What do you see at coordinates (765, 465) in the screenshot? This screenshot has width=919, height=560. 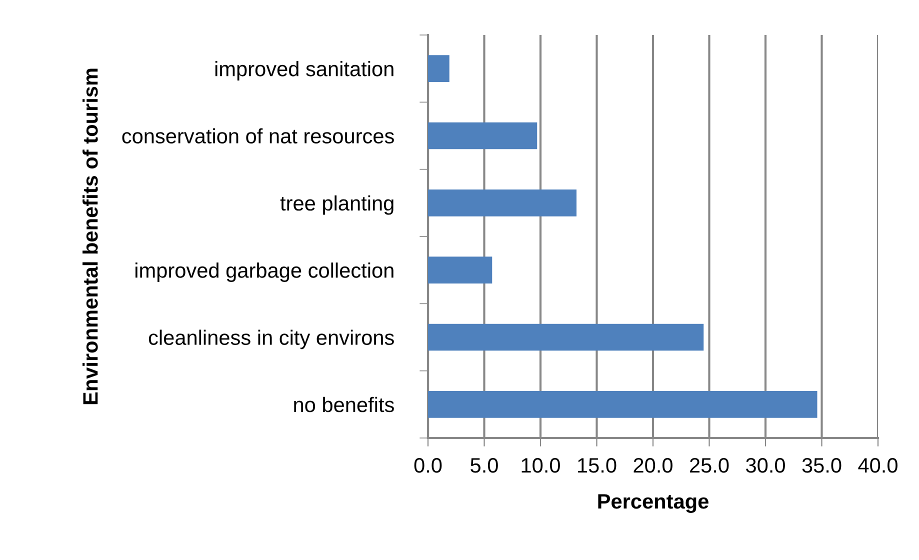 I see `x-tick-label: 30.0` at bounding box center [765, 465].